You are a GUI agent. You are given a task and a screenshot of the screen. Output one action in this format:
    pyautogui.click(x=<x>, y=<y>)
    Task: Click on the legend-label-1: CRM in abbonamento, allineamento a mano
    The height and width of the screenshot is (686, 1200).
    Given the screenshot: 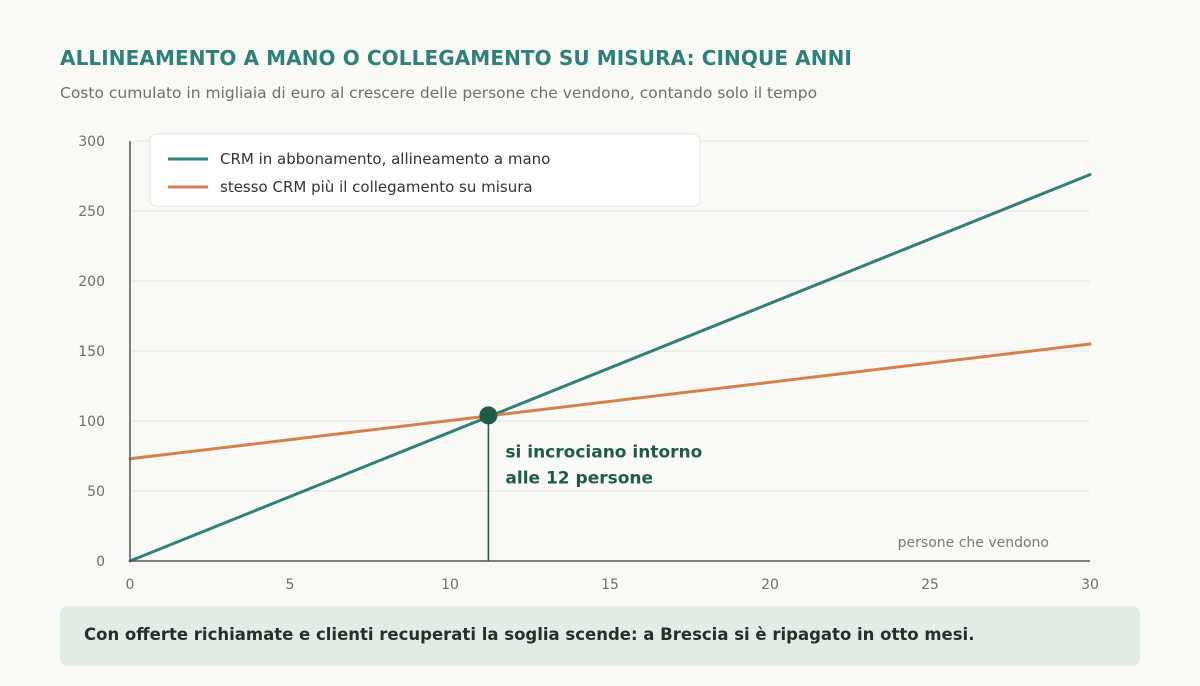 What is the action you would take?
    pyautogui.click(x=385, y=159)
    